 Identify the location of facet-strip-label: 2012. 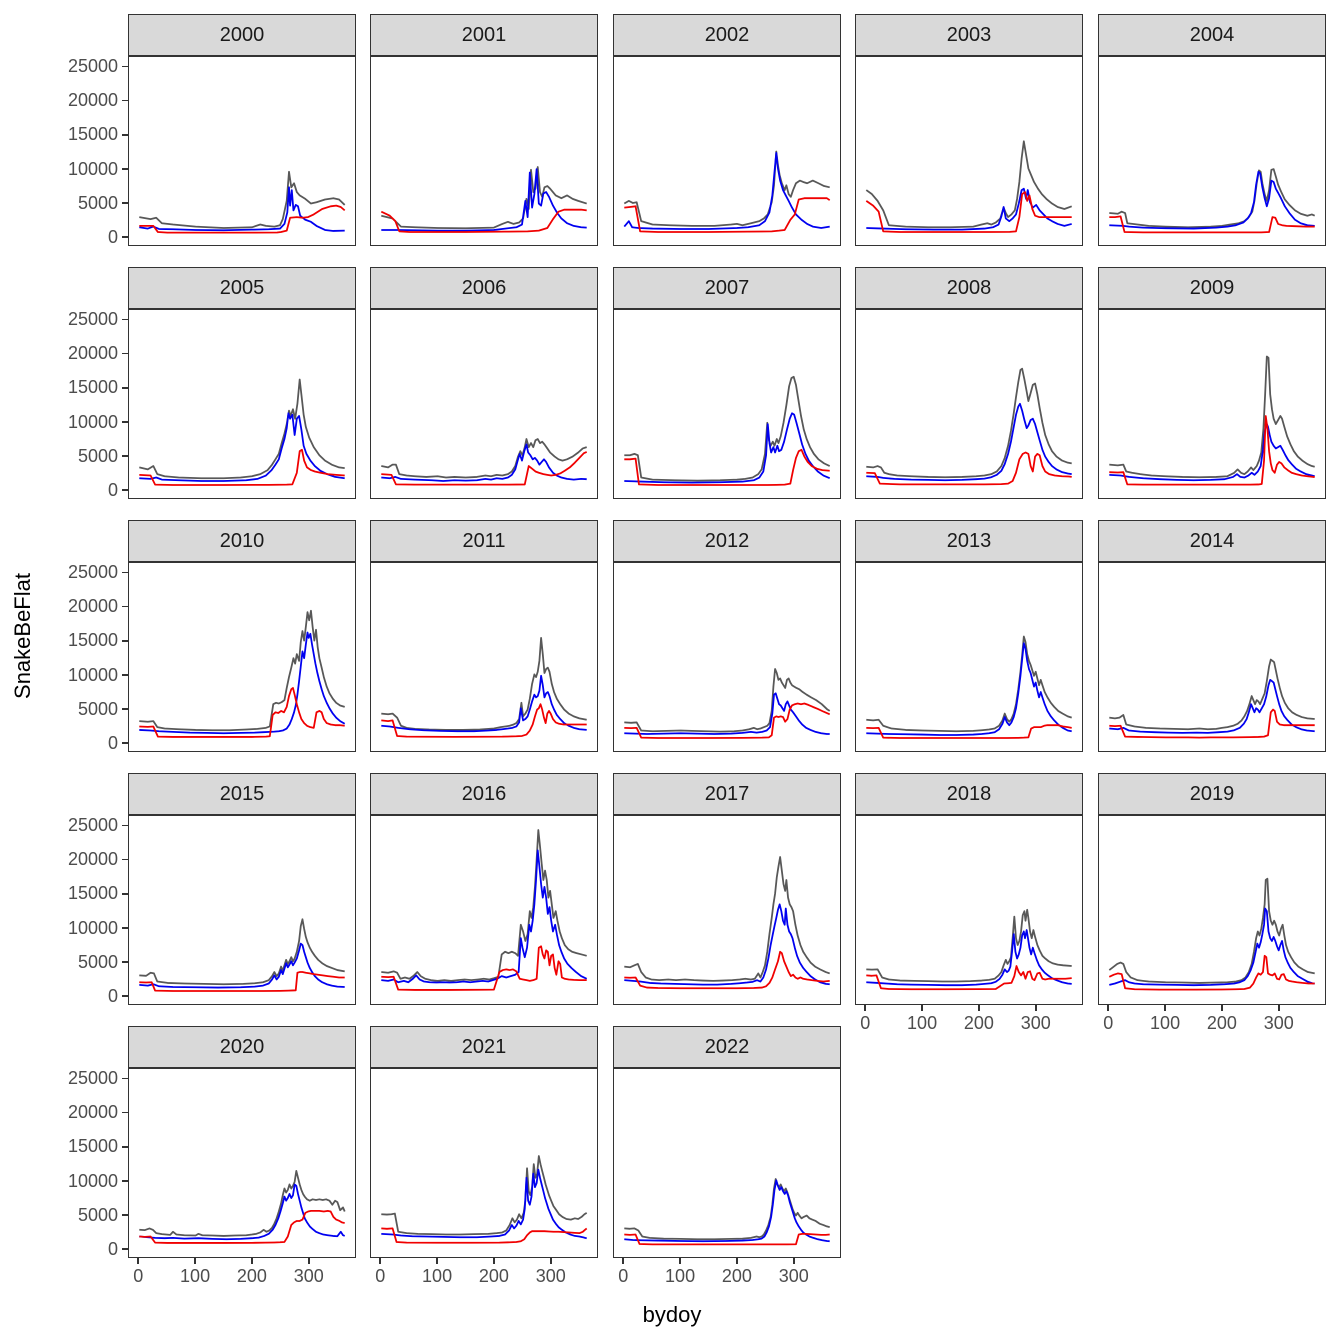
(727, 540).